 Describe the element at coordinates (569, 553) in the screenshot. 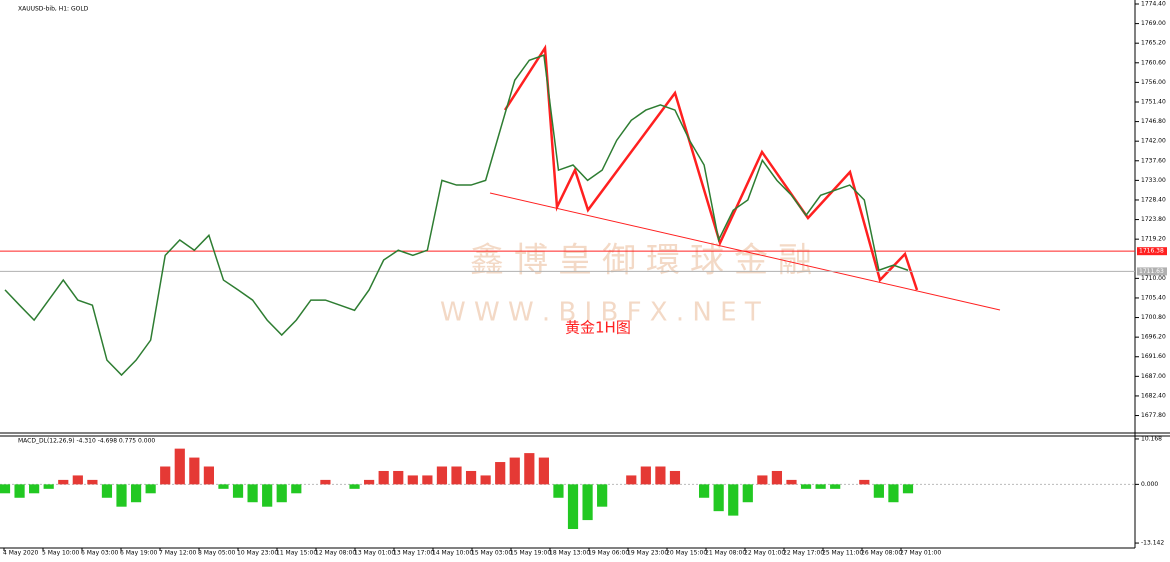

I see `x-tick-label: 18 May 13:00` at that location.